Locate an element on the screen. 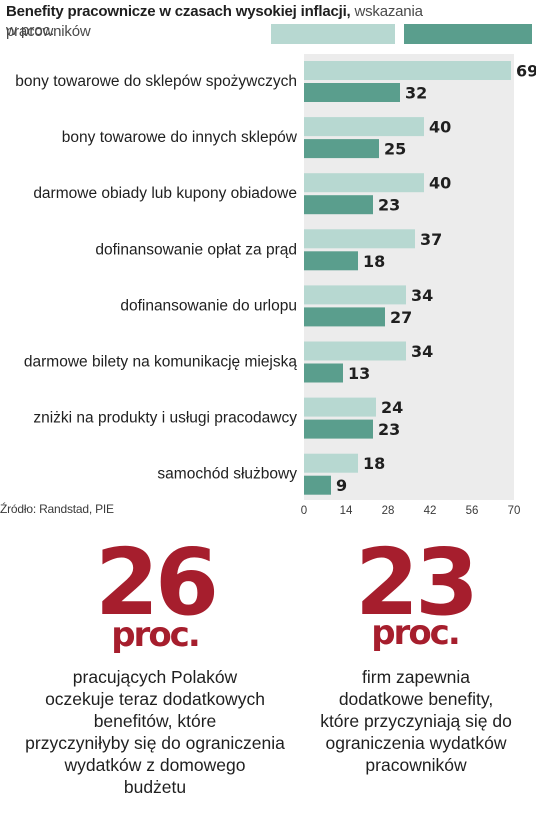 The width and height of the screenshot is (536, 829). x-tick-label: 28 is located at coordinates (388, 511).